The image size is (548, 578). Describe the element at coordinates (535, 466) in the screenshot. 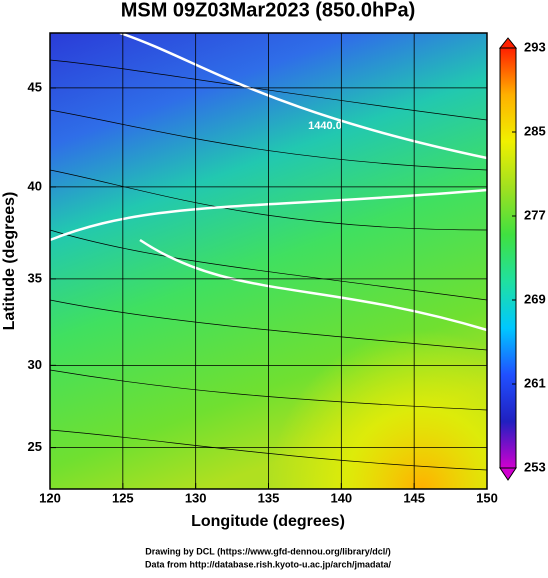

I see `colorbar-label: 253` at that location.